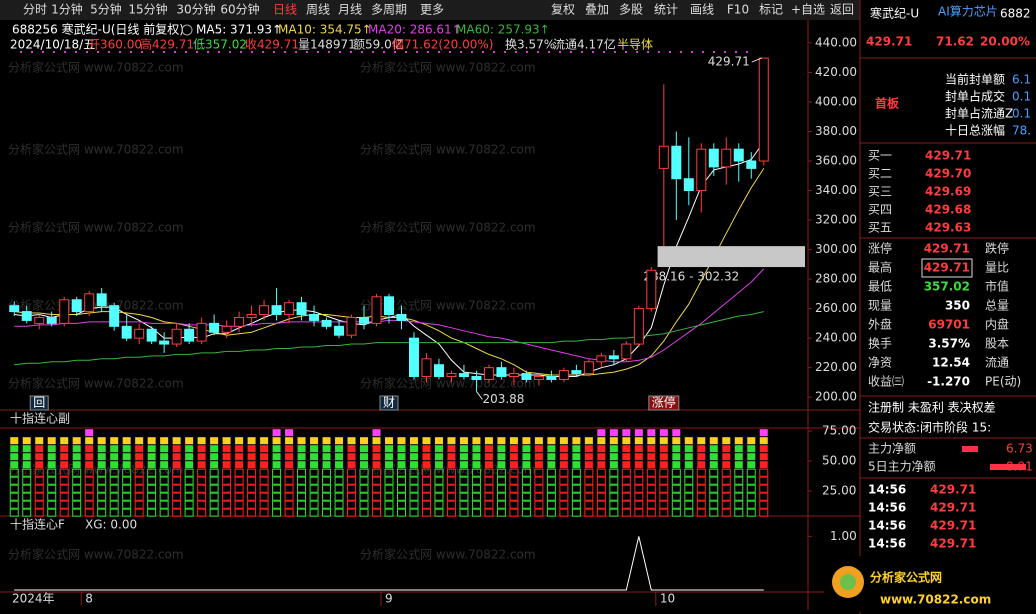  Describe the element at coordinates (96, 149) in the screenshot. I see `watermark: 分析家公式网 www.70822.com` at that location.